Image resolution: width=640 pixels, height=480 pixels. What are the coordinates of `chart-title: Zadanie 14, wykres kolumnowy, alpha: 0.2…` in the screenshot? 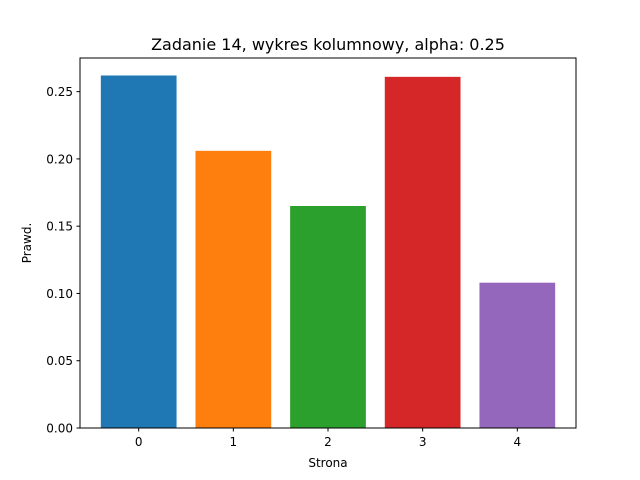 It's located at (328, 44).